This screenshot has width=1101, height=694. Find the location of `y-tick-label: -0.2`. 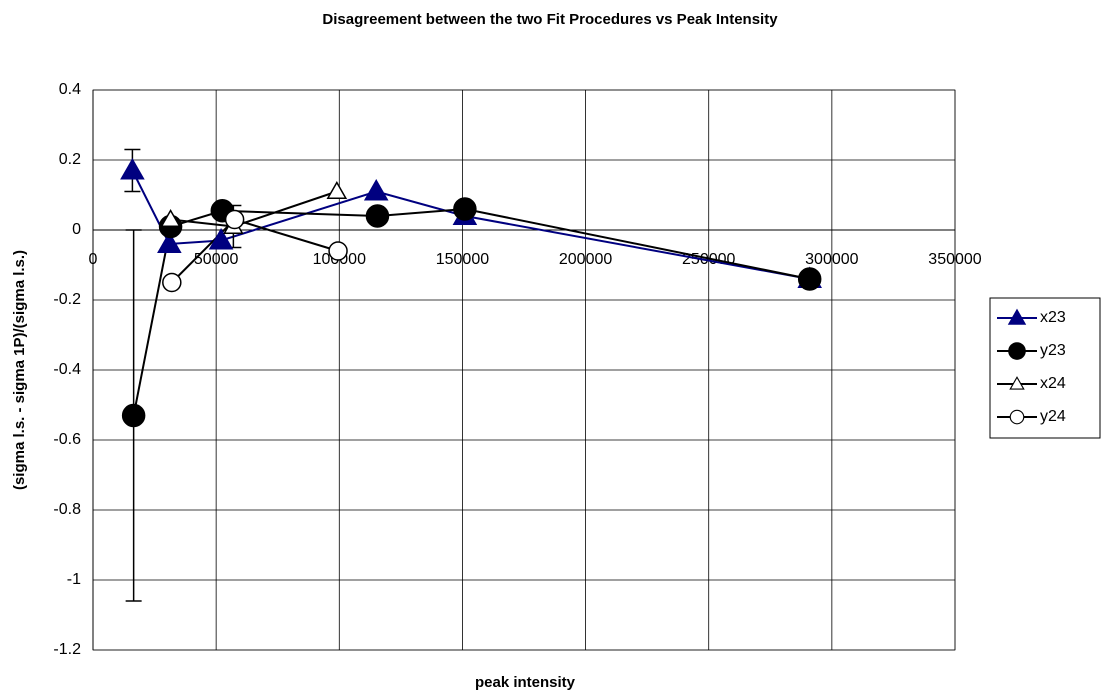

y-tick-label: -0.2 is located at coordinates (67, 299).